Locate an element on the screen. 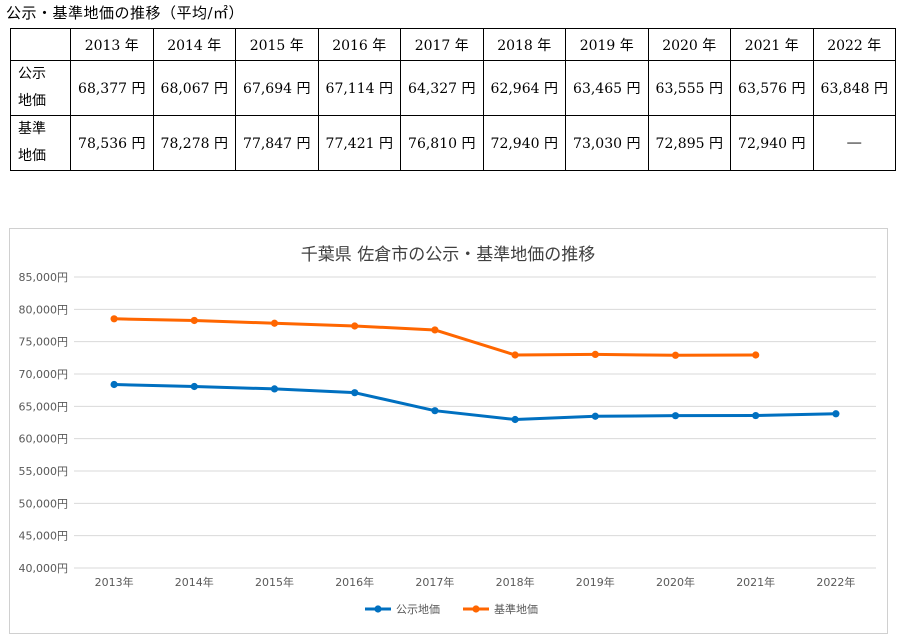 This screenshot has height=641, width=900. y-tick-label: 50,000円 is located at coordinates (44, 503).